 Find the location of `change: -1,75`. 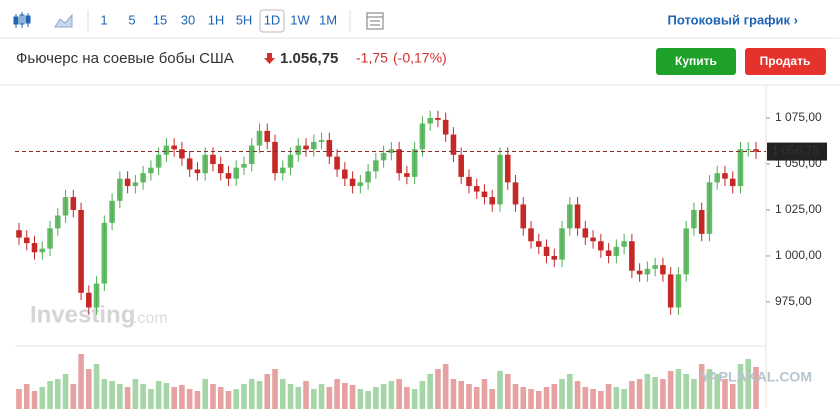

change: -1,75 is located at coordinates (372, 58).